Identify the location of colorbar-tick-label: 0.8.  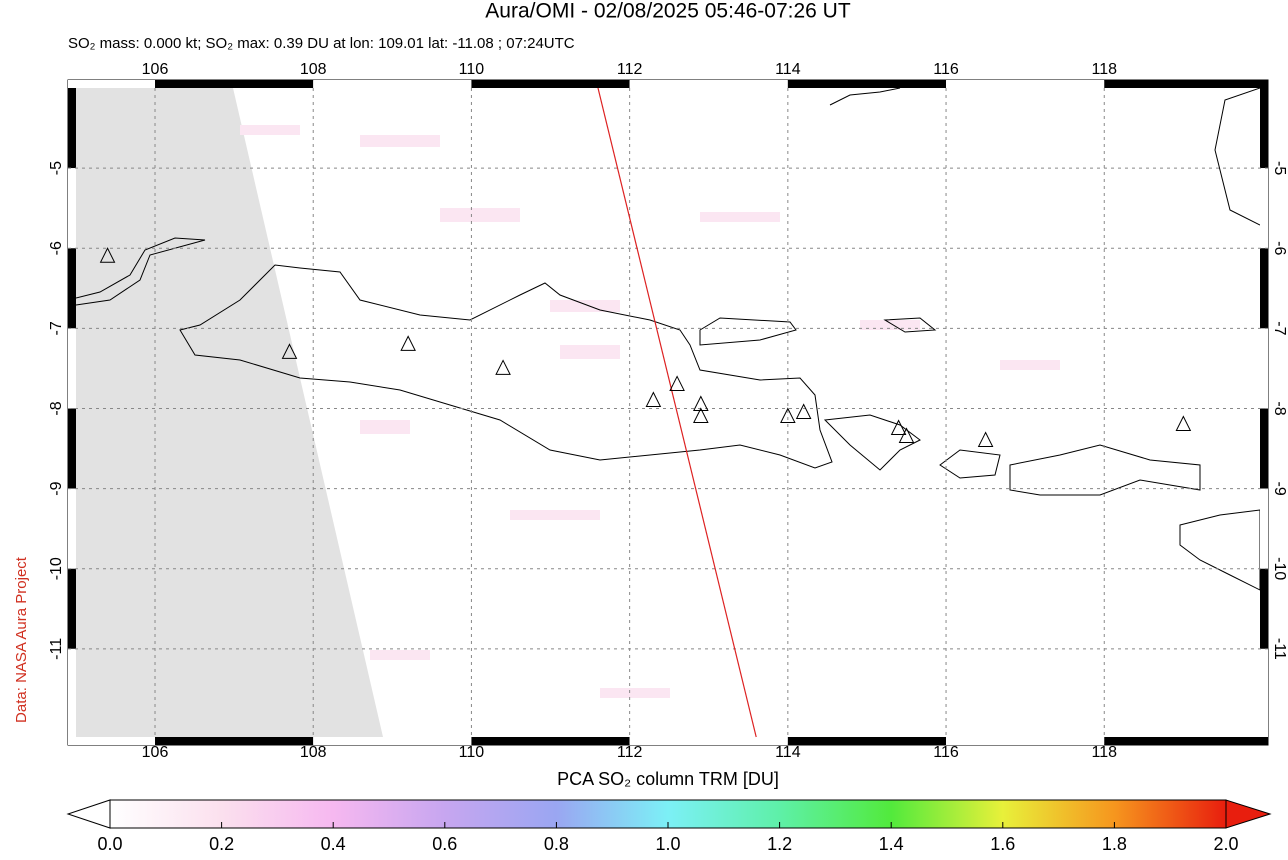
(556, 844).